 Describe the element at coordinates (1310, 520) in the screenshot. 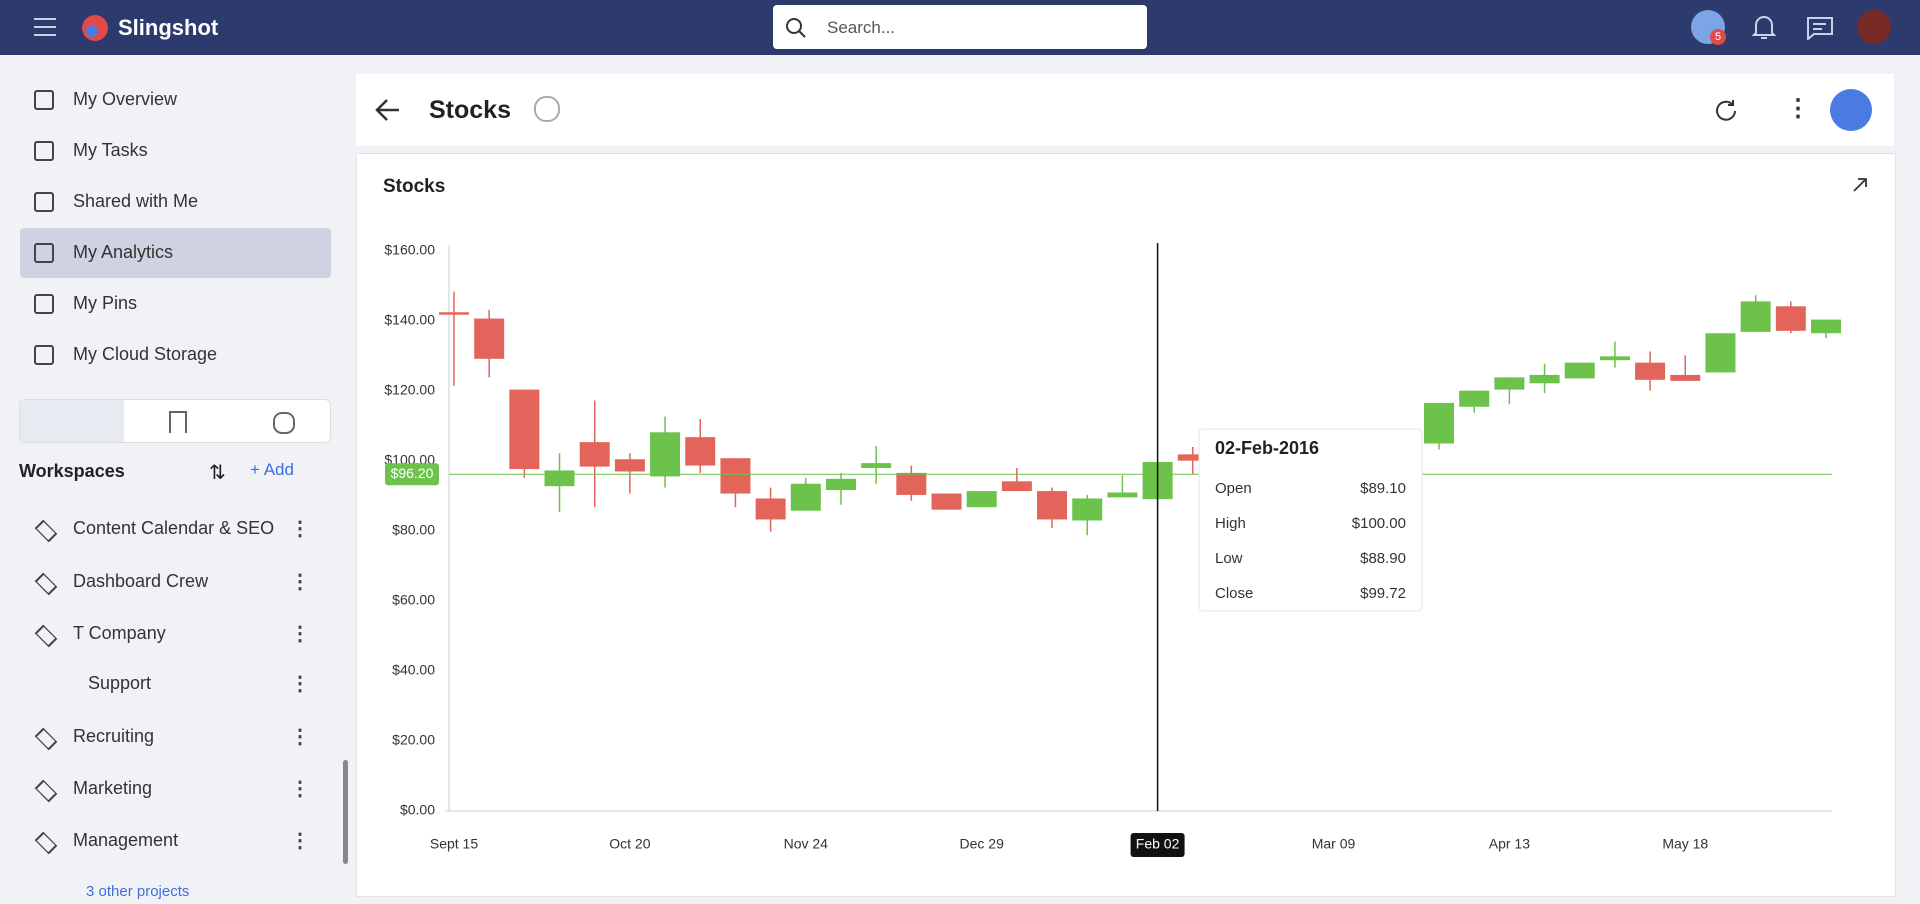

I see `tooltip` at that location.